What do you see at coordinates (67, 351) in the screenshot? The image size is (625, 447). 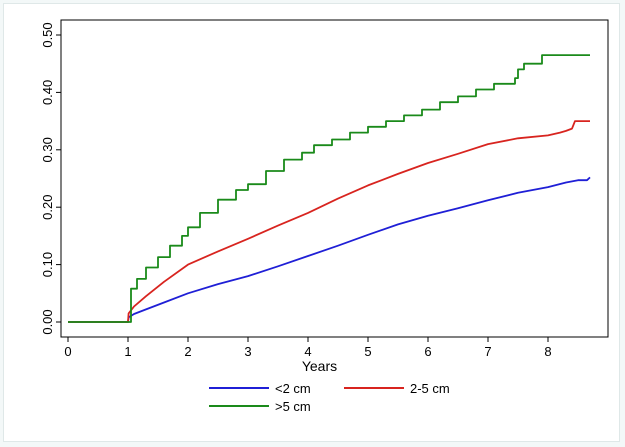 I see `x-tick-label: 0` at bounding box center [67, 351].